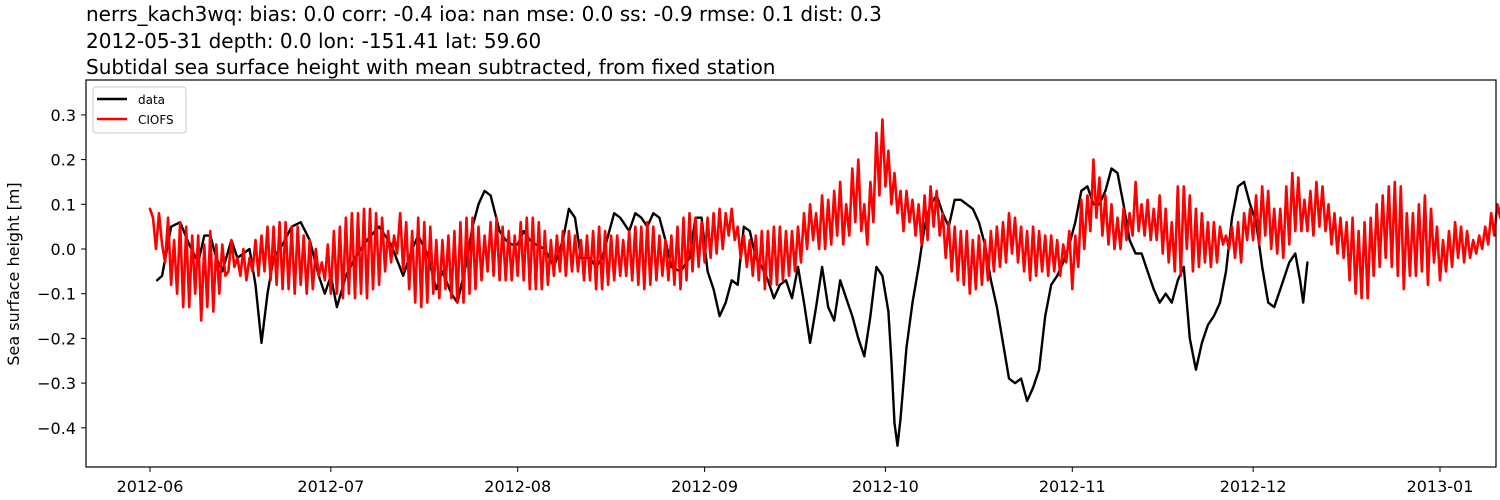  What do you see at coordinates (704, 486) in the screenshot?
I see `x-tick-label: 2012-09` at bounding box center [704, 486].